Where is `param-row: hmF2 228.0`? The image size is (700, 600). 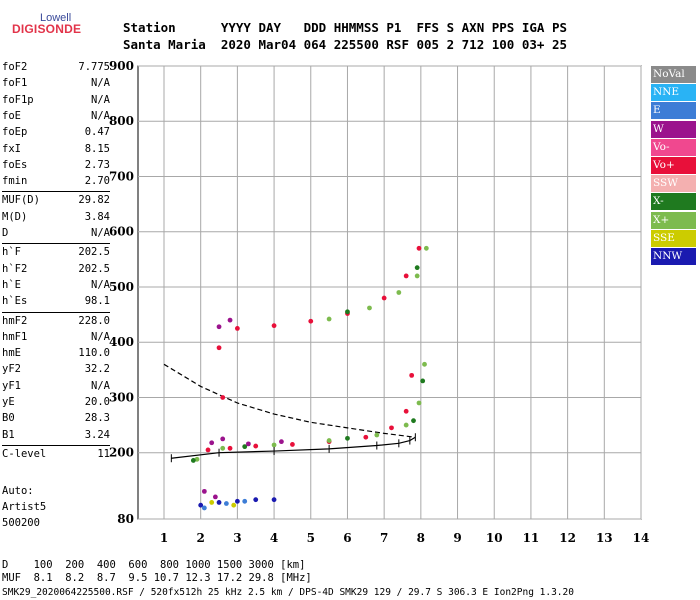
param-row: hmF2 228.0 is located at coordinates (56, 321).